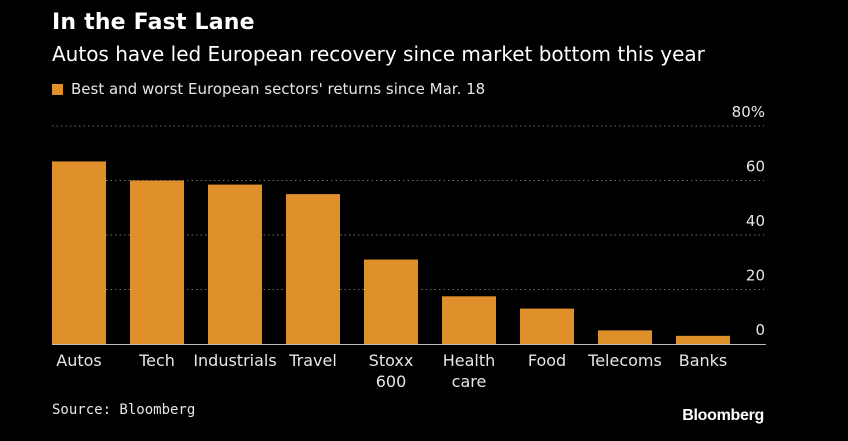 This screenshot has height=441, width=848. I want to click on x-tick-label-4: Stoxx 600, so click(391, 371).